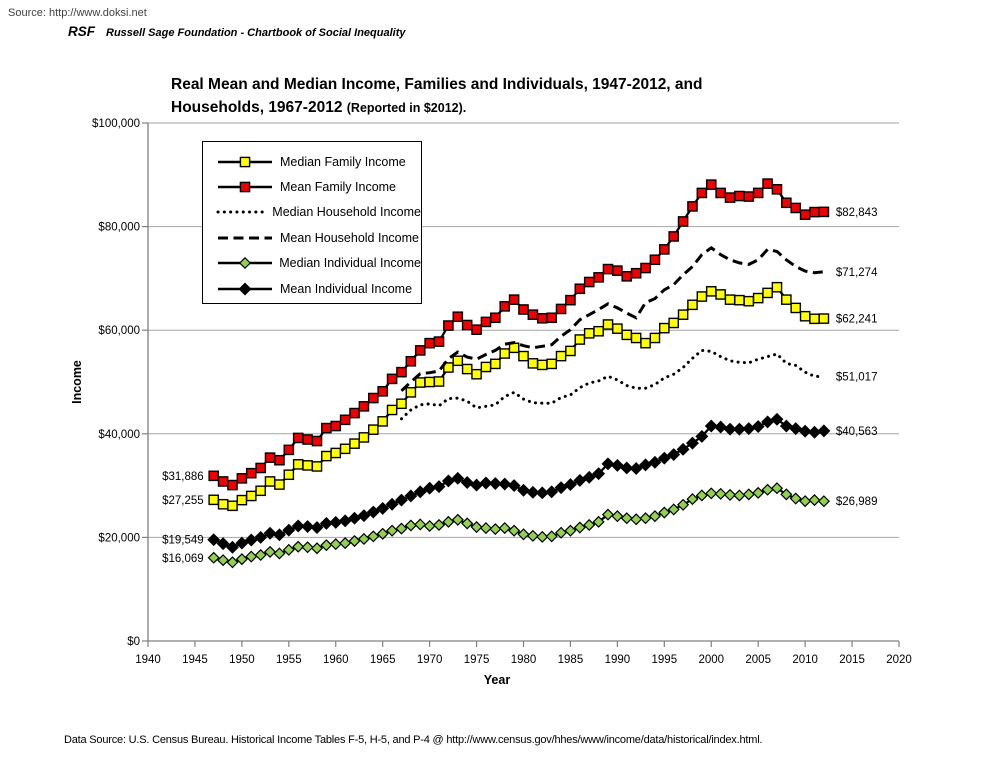  Describe the element at coordinates (81, 31) in the screenshot. I see `rsf-logo-text: RSF` at that location.